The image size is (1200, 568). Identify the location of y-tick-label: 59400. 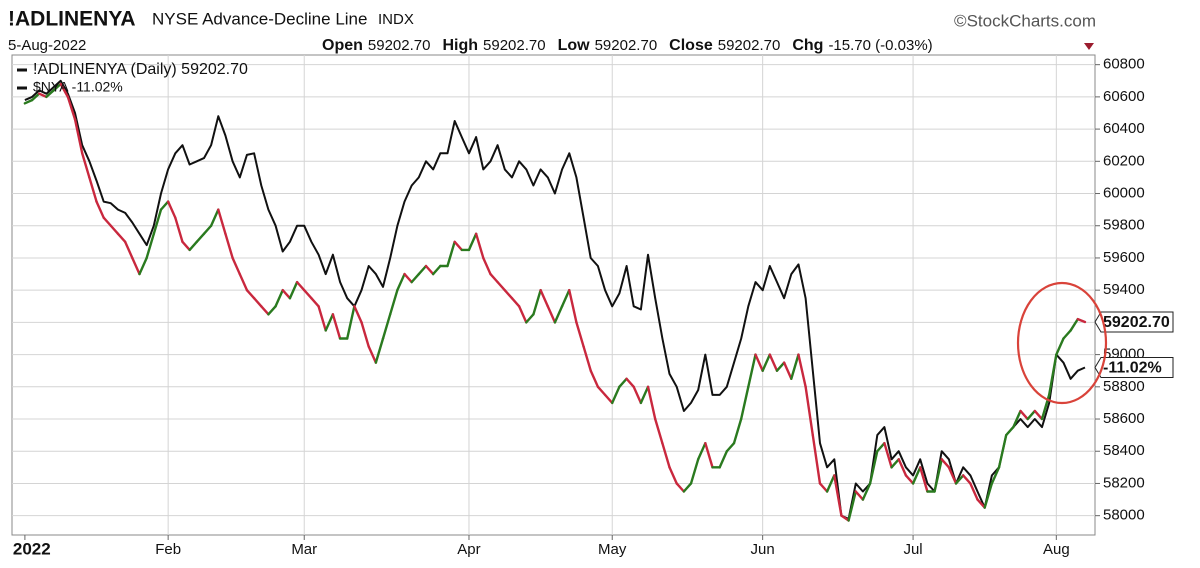
(1124, 289).